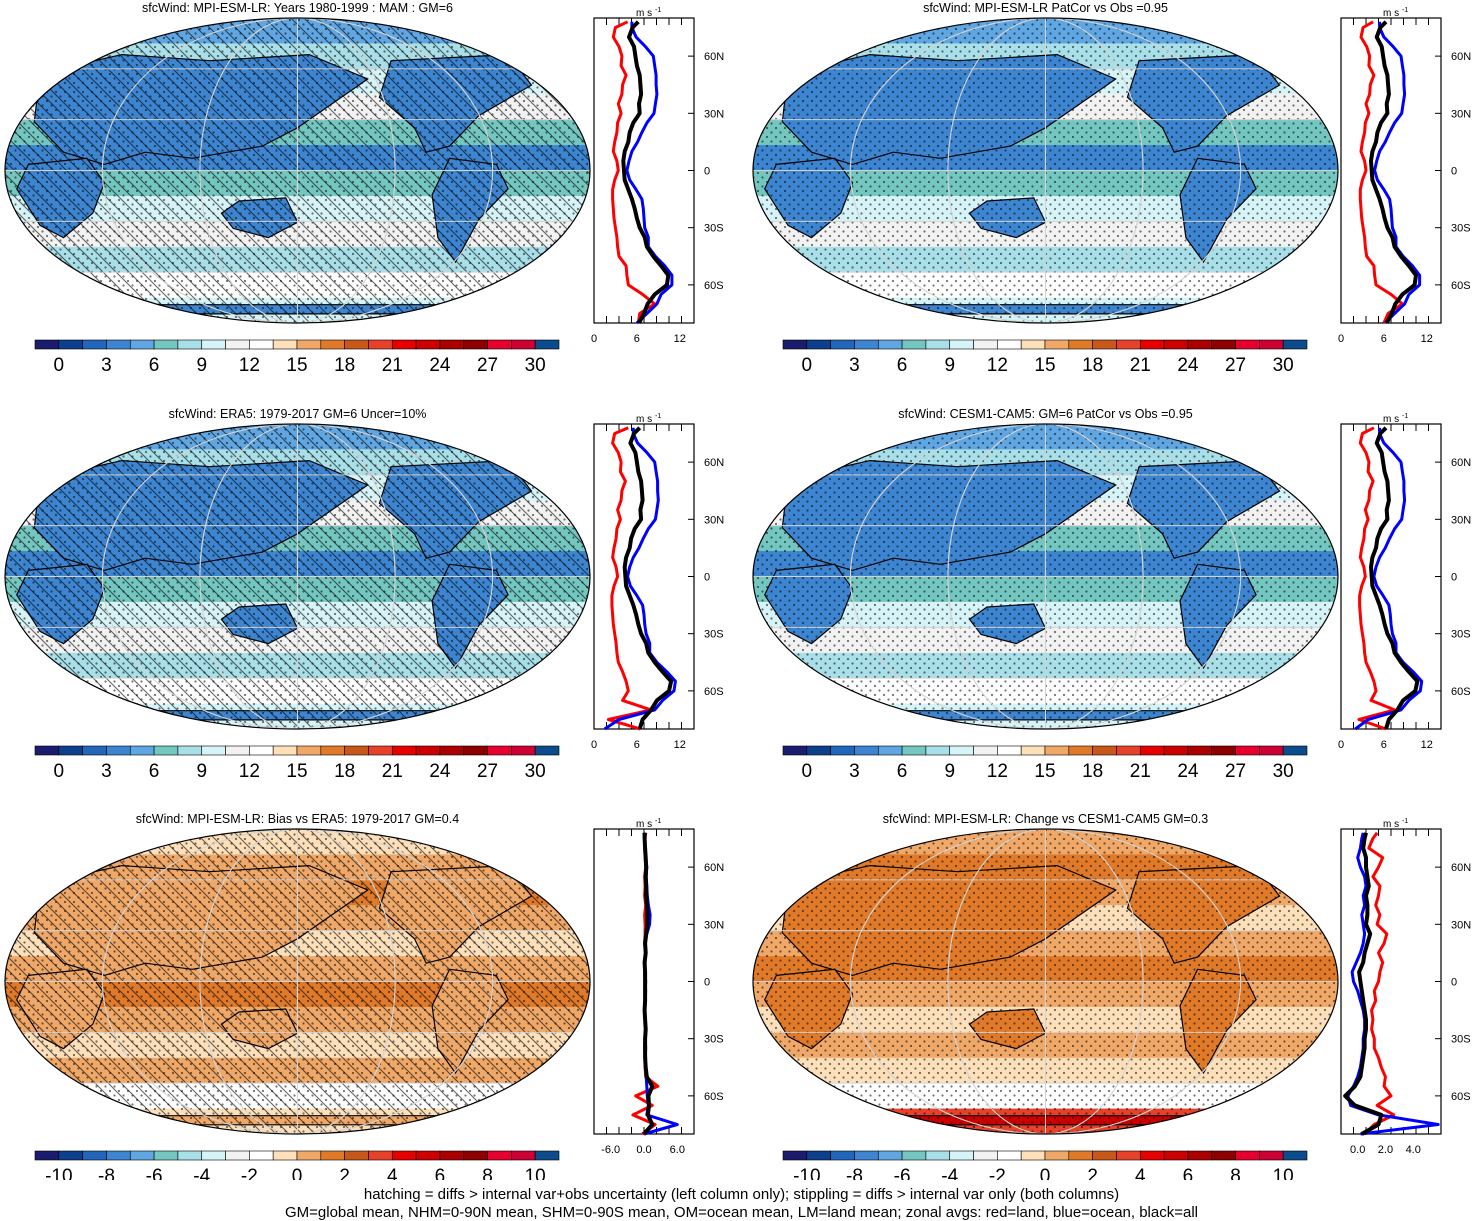 Image resolution: width=1483 pixels, height=1221 pixels. What do you see at coordinates (714, 114) in the screenshot?
I see `zonal-ytick-label: 30N` at bounding box center [714, 114].